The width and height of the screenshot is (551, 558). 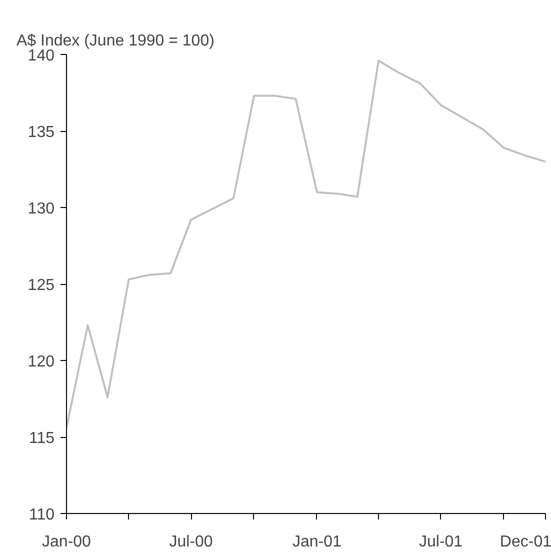 I want to click on y-tick-label: 140, so click(x=41, y=56).